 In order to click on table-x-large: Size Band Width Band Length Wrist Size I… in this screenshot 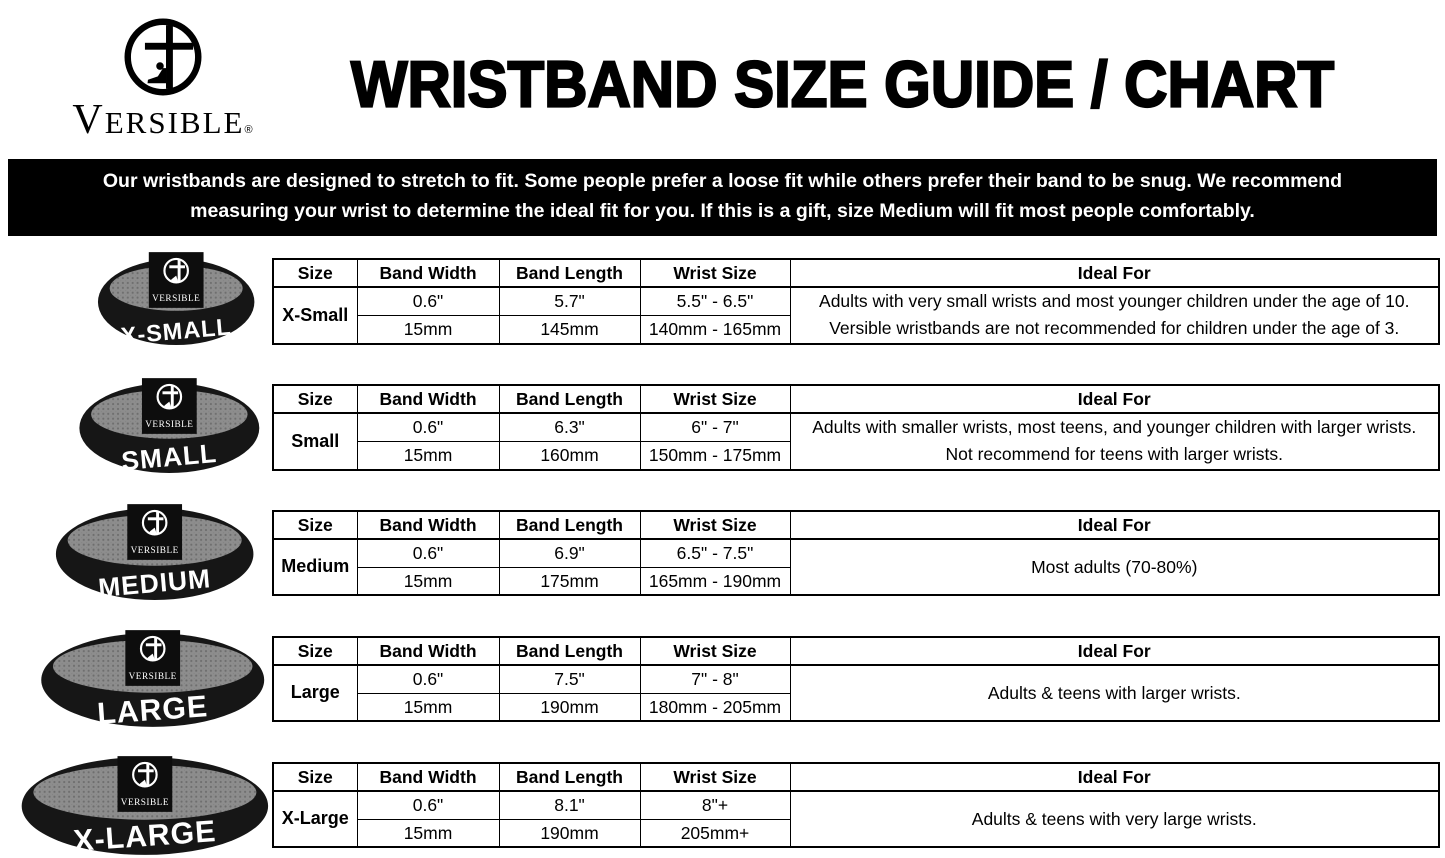, I will do `click(856, 805)`.